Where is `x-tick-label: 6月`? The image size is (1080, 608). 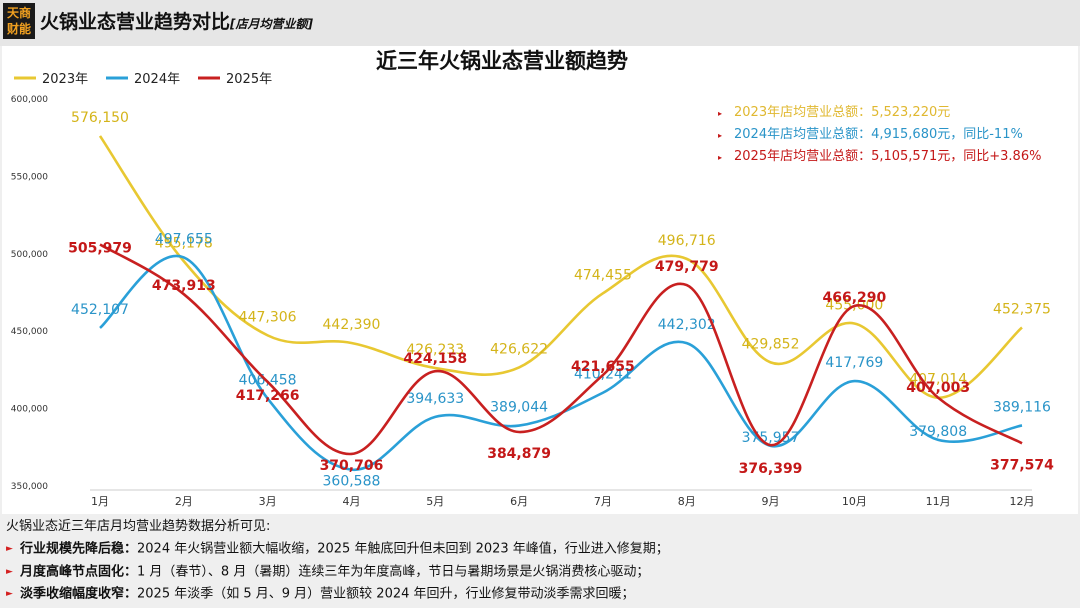 x-tick-label: 6月 is located at coordinates (519, 501).